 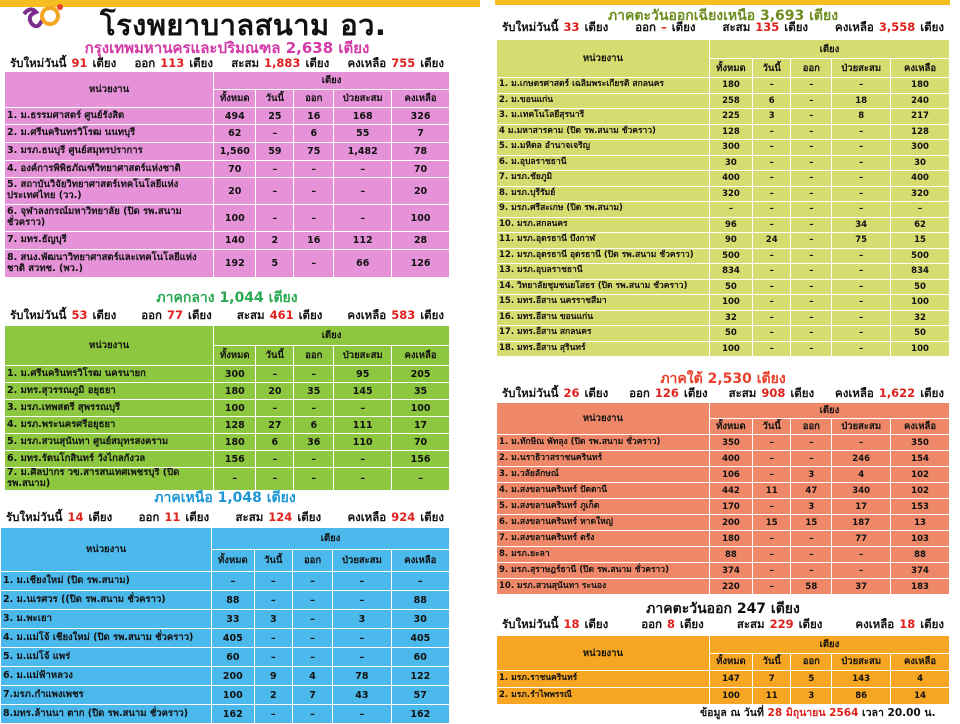 What do you see at coordinates (861, 538) in the screenshot?
I see `cumulative-patients: 77` at bounding box center [861, 538].